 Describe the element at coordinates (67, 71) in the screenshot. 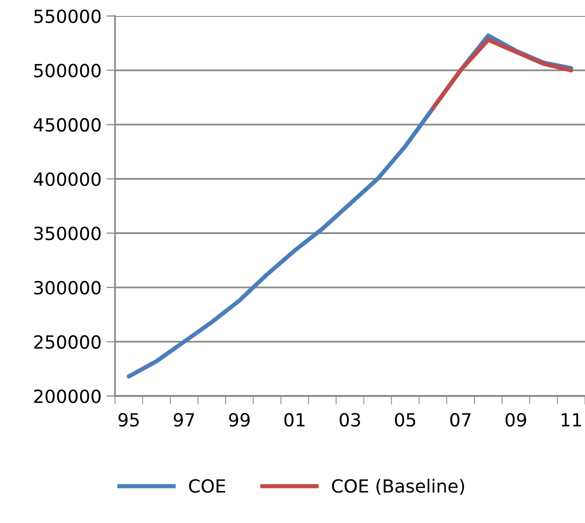

I see `y-tick-label: 500000` at that location.